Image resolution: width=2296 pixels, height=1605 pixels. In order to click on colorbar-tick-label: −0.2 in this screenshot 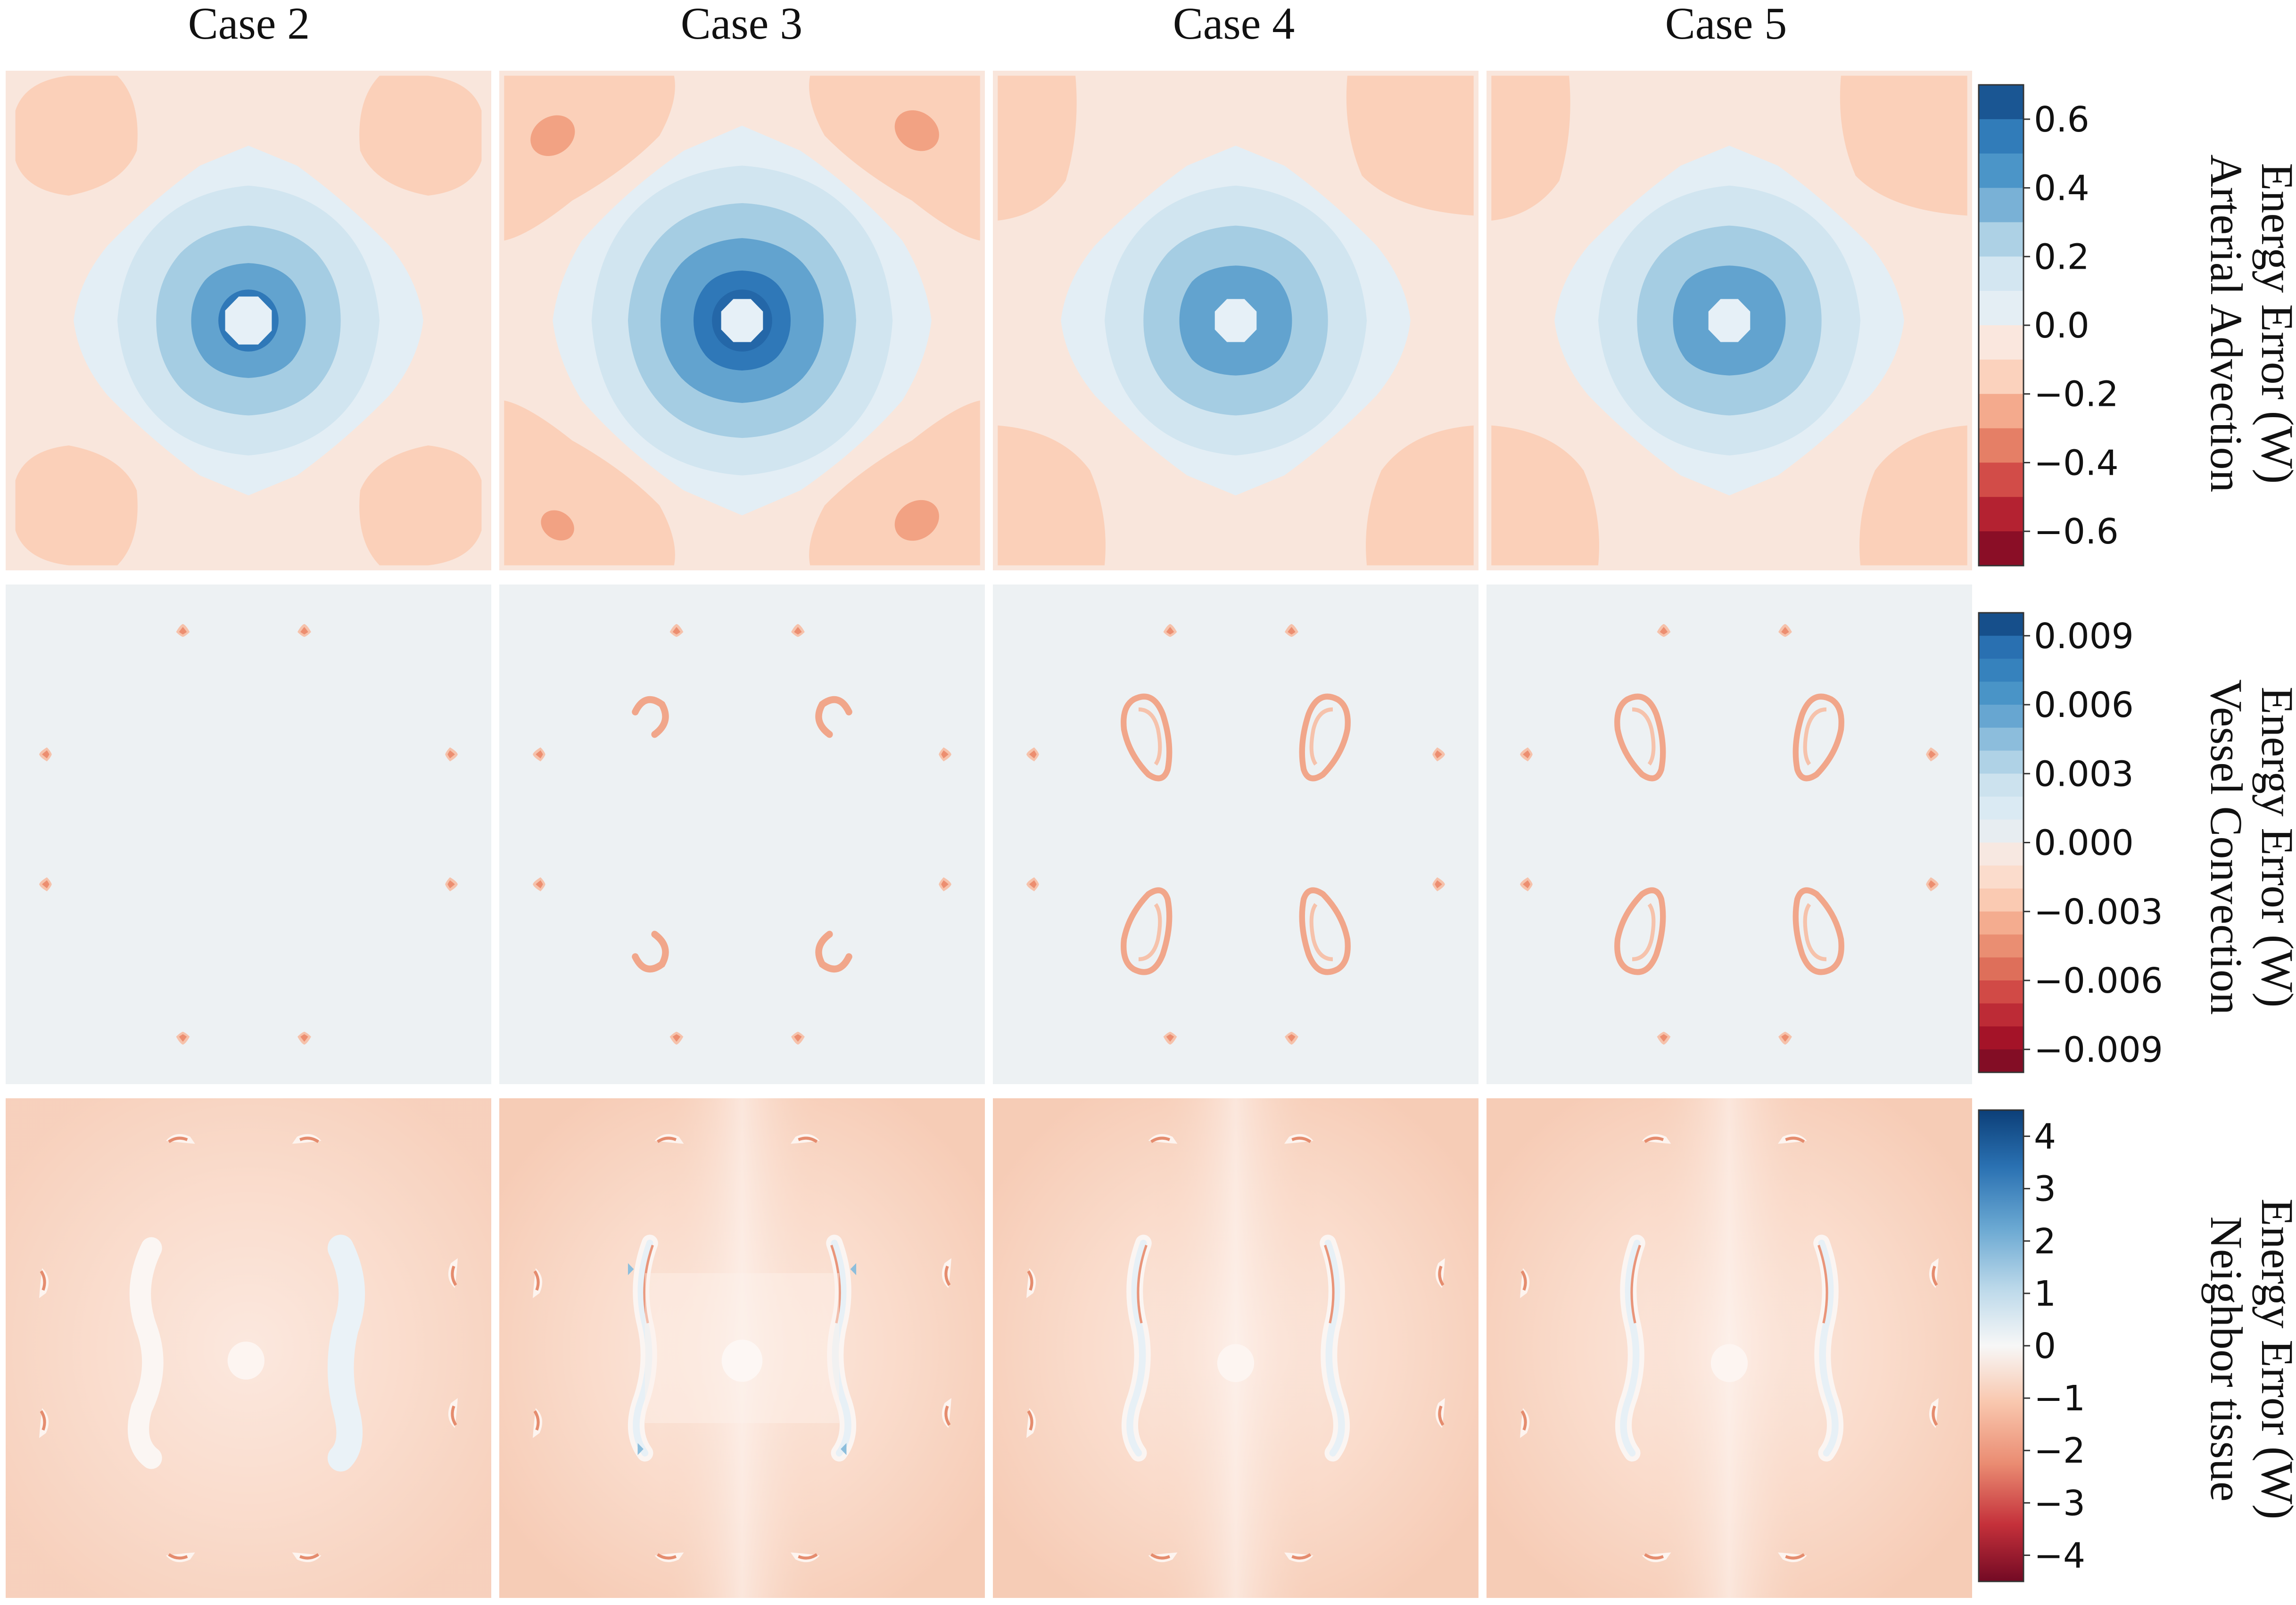, I will do `click(2076, 394)`.